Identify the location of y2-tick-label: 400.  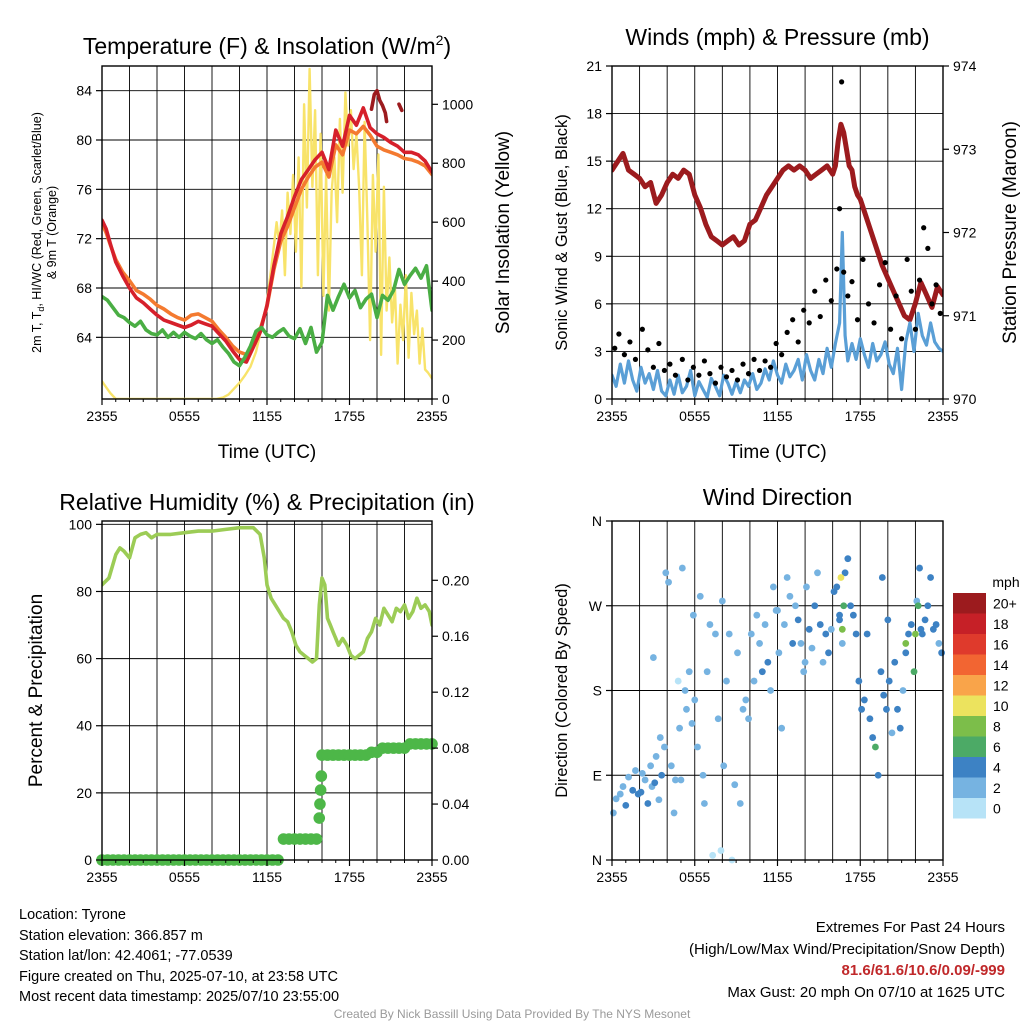
(454, 281).